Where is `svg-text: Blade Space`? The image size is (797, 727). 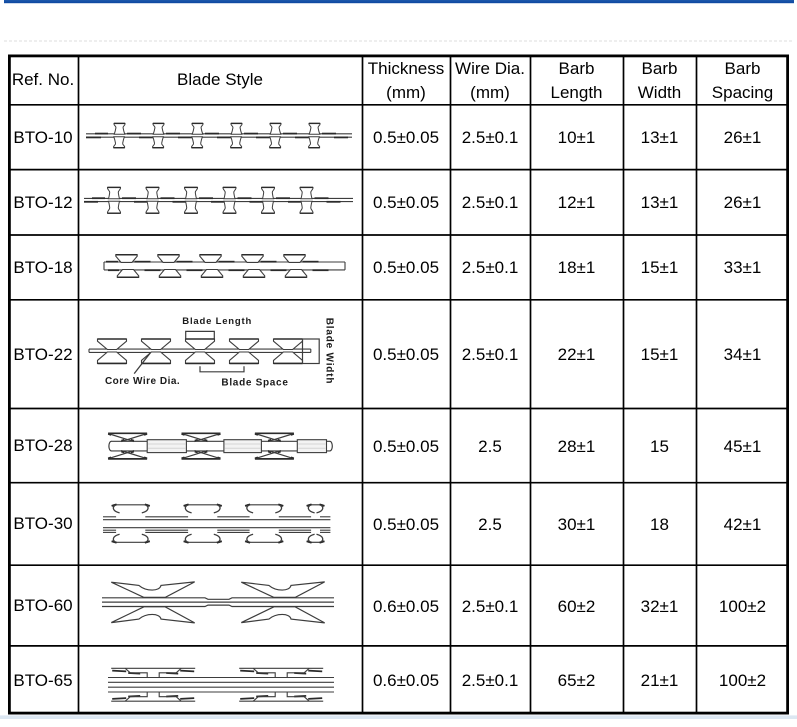 svg-text: Blade Space is located at coordinates (254, 383).